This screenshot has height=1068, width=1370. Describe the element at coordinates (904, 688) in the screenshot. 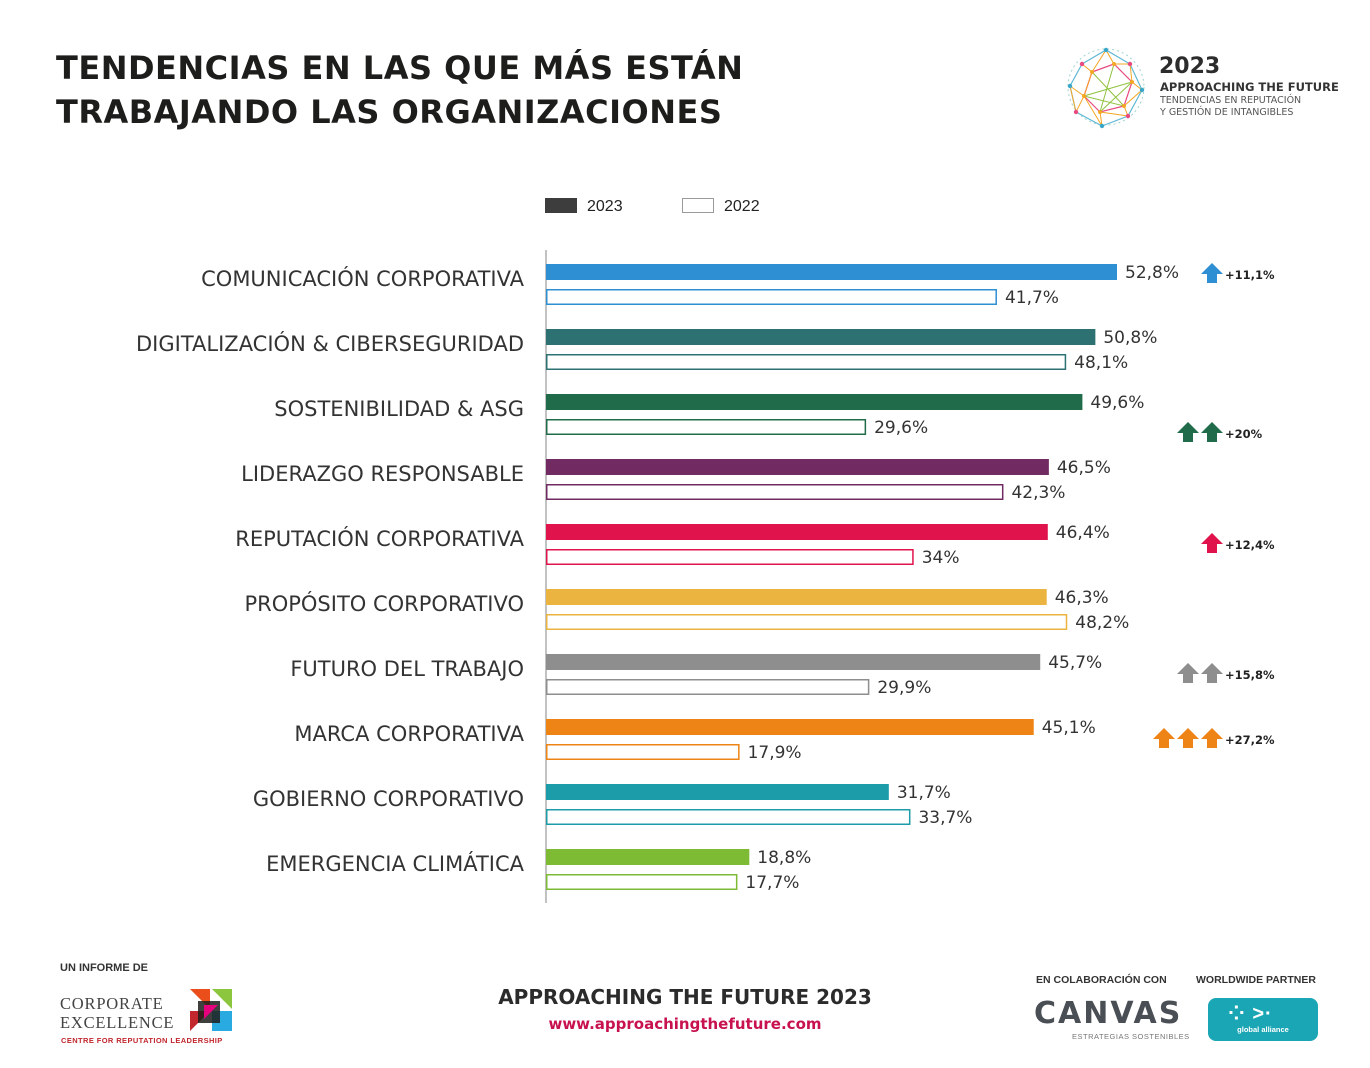

I see `data-label-2022: 29,9%` at that location.